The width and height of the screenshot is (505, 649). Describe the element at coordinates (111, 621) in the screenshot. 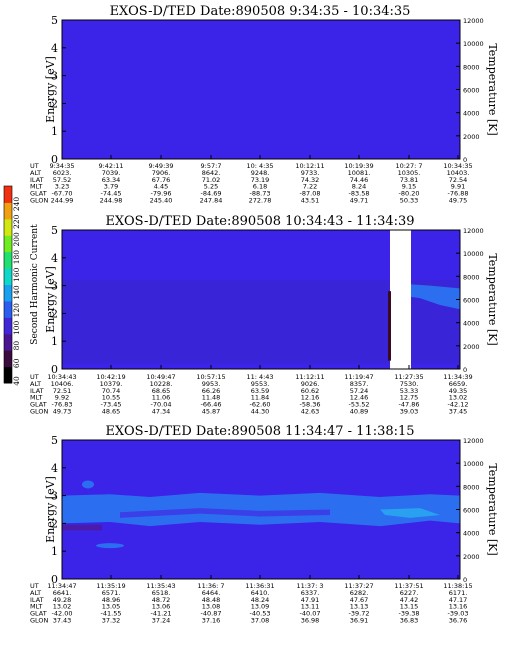

I see `table-cell: 37.32` at that location.